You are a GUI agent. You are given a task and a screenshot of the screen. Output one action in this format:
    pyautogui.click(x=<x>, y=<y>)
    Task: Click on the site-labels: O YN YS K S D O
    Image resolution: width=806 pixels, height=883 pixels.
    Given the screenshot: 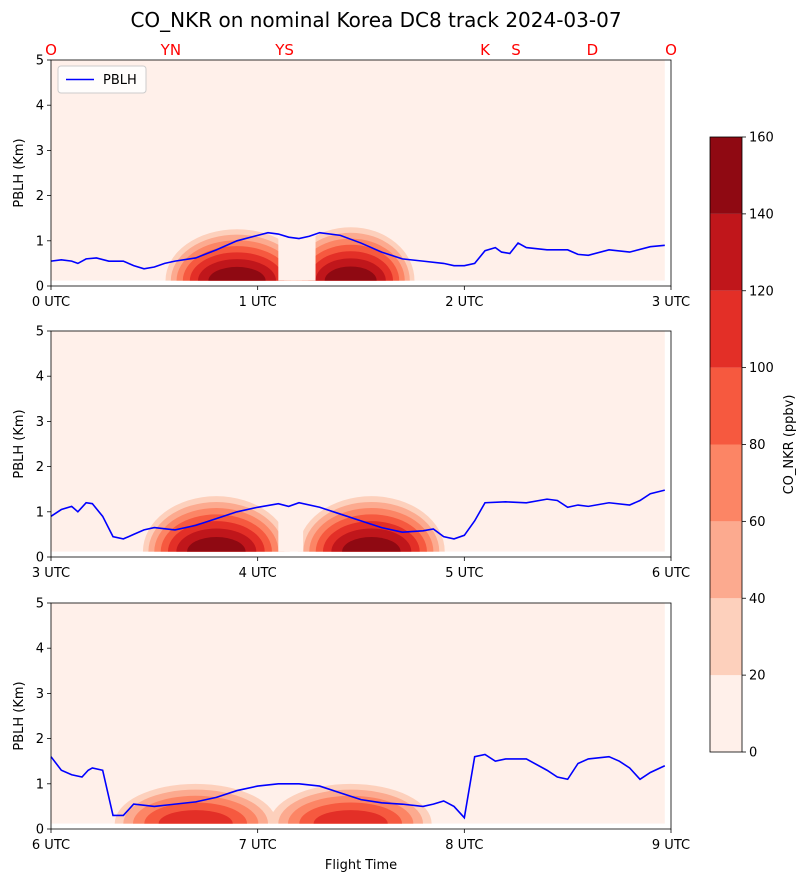 What is the action you would take?
    pyautogui.click(x=361, y=50)
    